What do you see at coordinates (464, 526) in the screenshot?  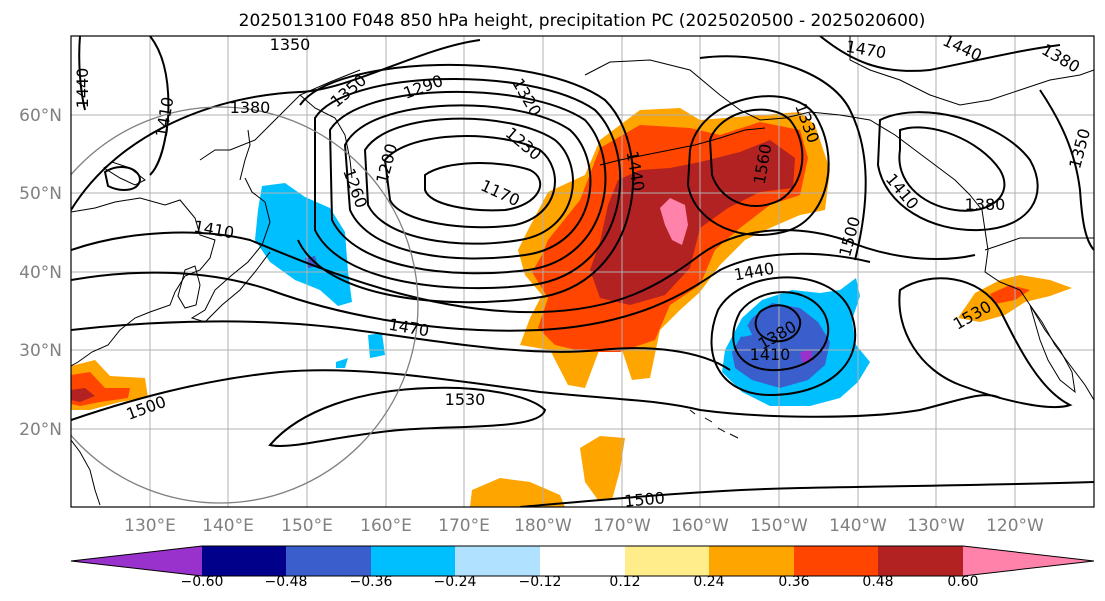 I see `lon-label: 170°E` at bounding box center [464, 526].